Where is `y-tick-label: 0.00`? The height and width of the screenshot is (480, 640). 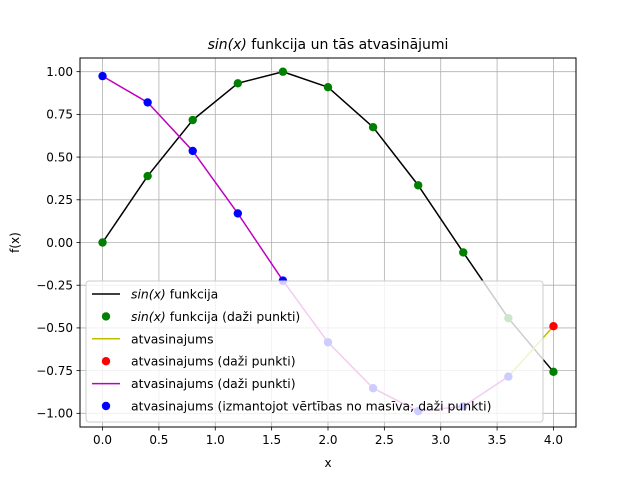
y-tick-label: 0.00 is located at coordinates (59, 243).